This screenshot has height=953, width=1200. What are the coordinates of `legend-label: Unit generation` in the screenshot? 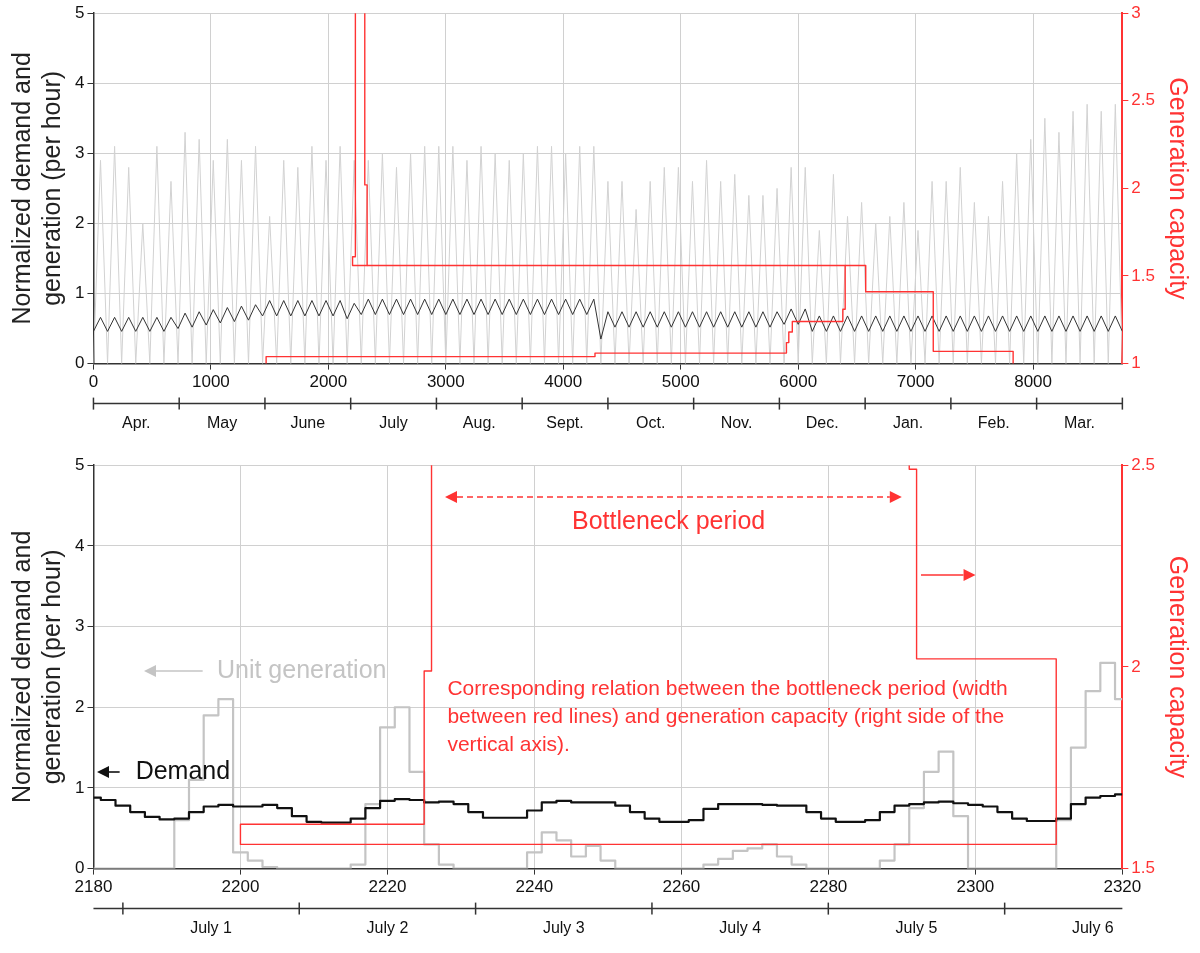 It's located at (301, 668).